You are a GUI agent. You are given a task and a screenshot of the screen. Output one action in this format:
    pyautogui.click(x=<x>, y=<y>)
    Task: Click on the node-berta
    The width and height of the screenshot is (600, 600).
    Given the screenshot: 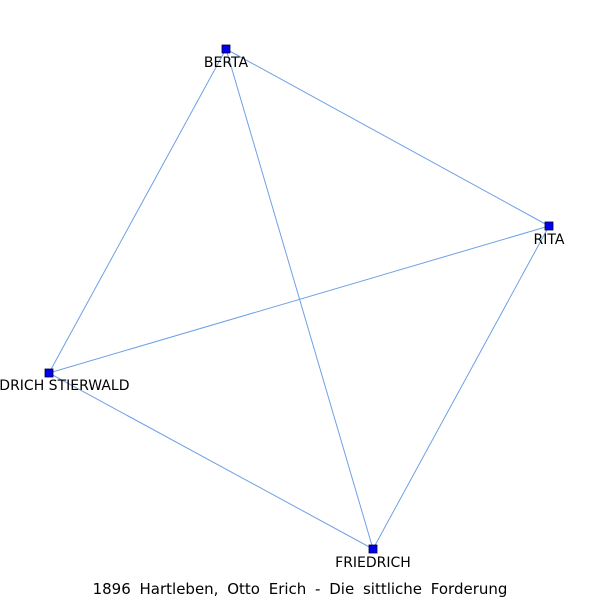 What is the action you would take?
    pyautogui.click(x=226, y=49)
    